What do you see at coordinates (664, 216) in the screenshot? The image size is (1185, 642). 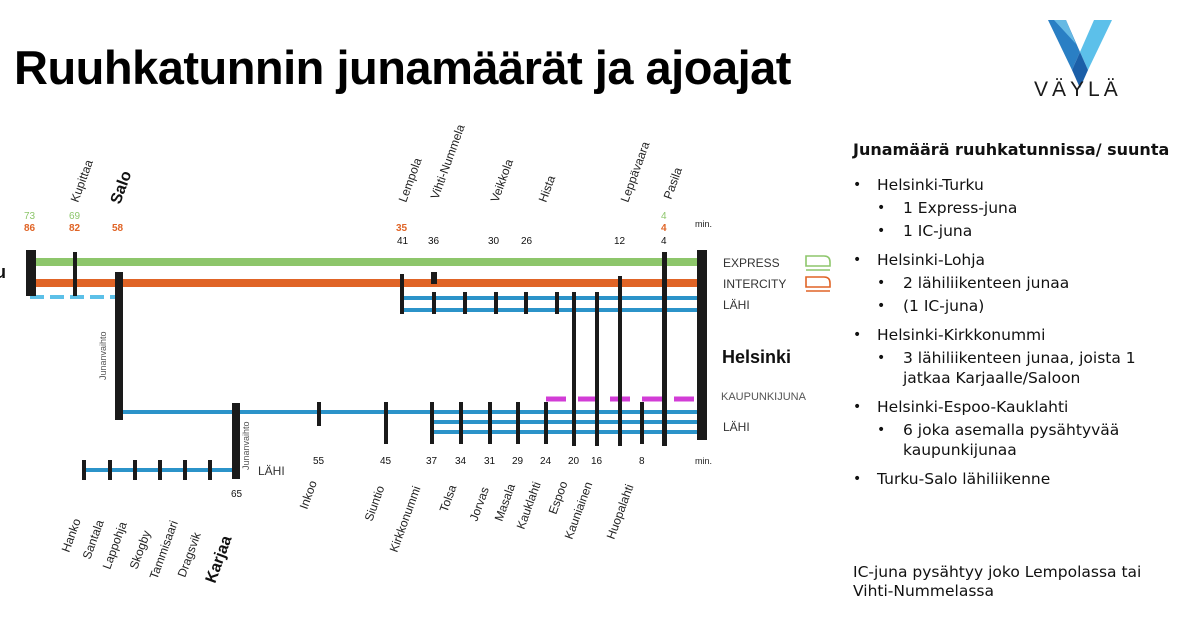 I see `pasila-express-time: 4` at bounding box center [664, 216].